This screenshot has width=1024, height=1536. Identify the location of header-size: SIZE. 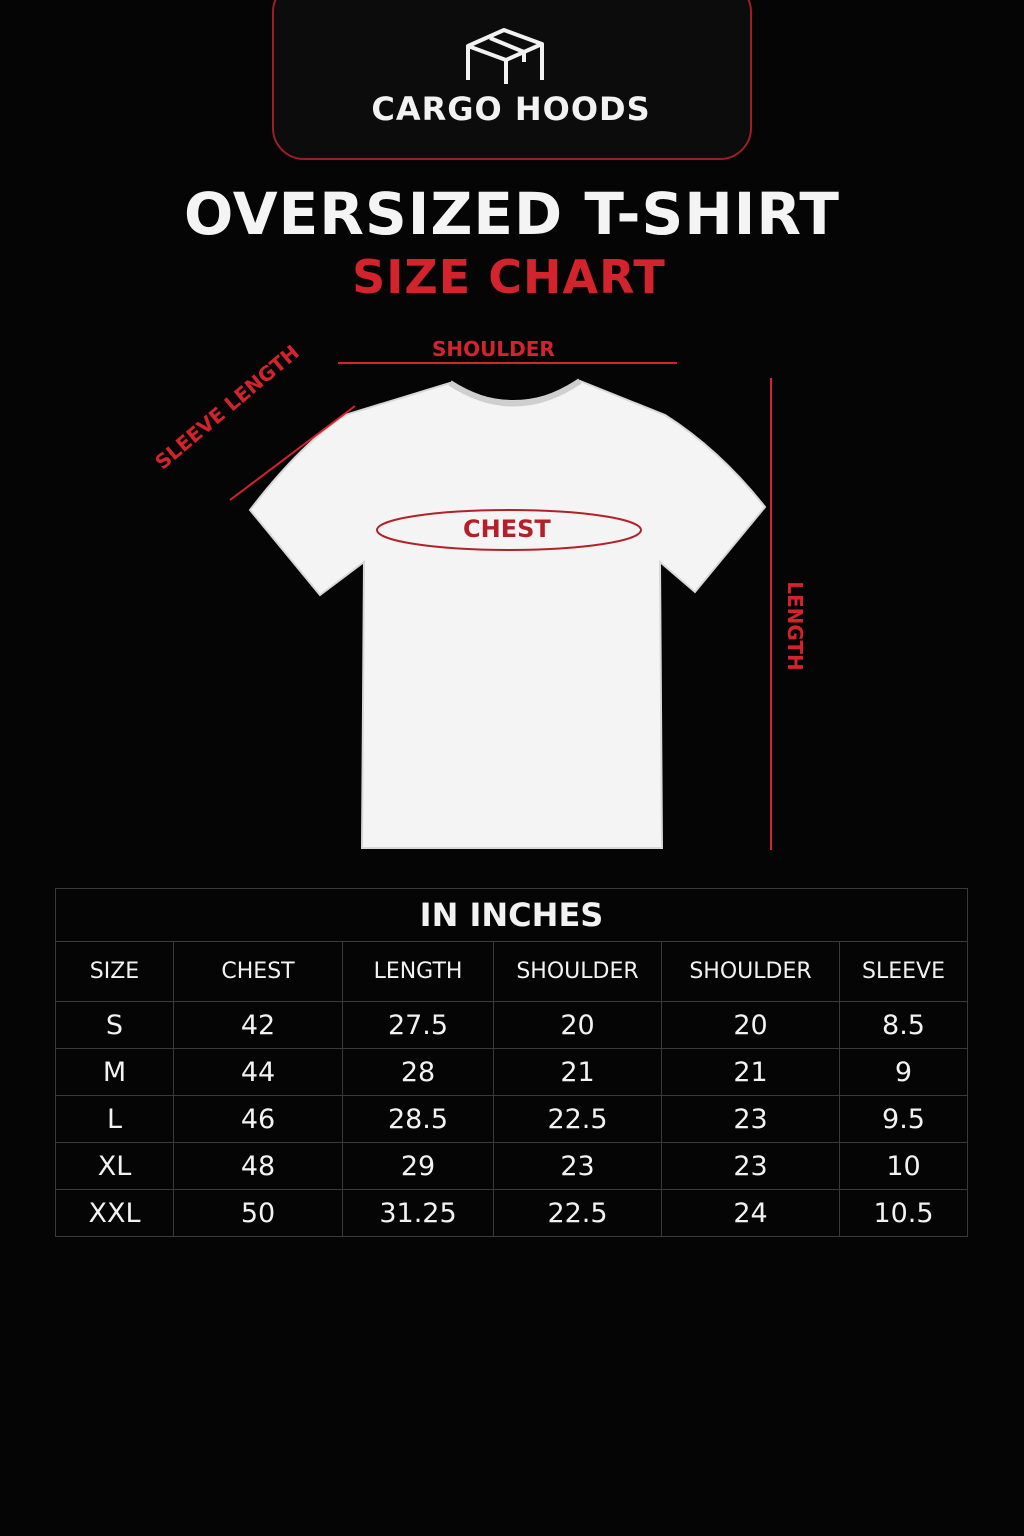
(114, 971).